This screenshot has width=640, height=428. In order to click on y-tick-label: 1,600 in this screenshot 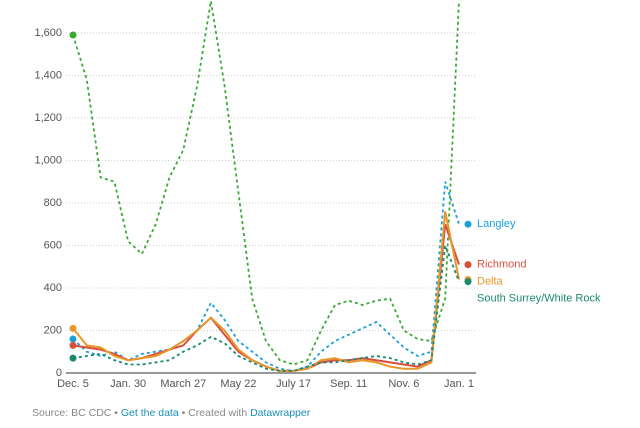, I will do `click(48, 33)`.